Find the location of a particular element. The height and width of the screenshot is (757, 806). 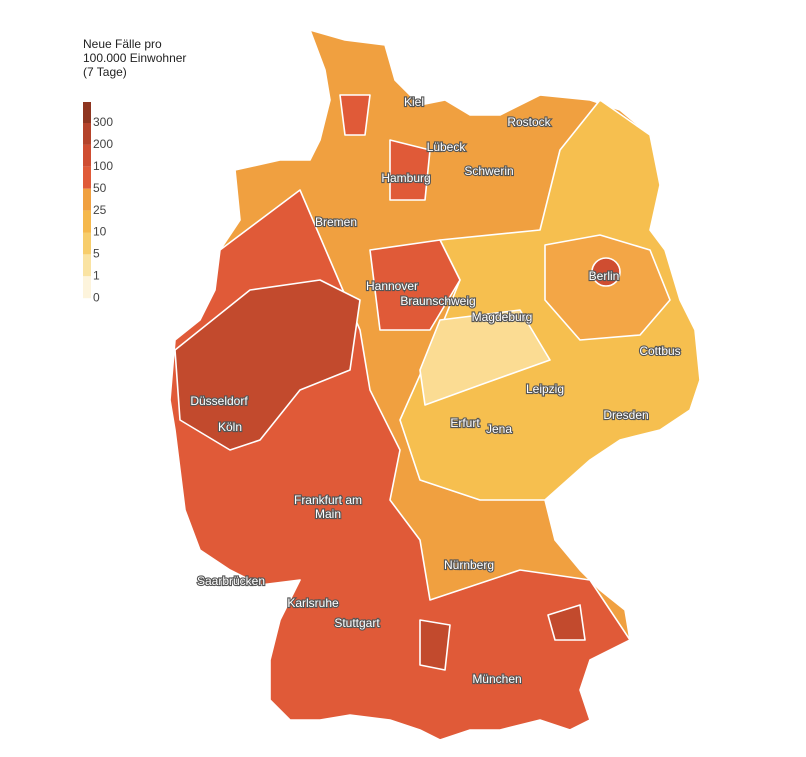

city-label: Lübeck is located at coordinates (447, 147).